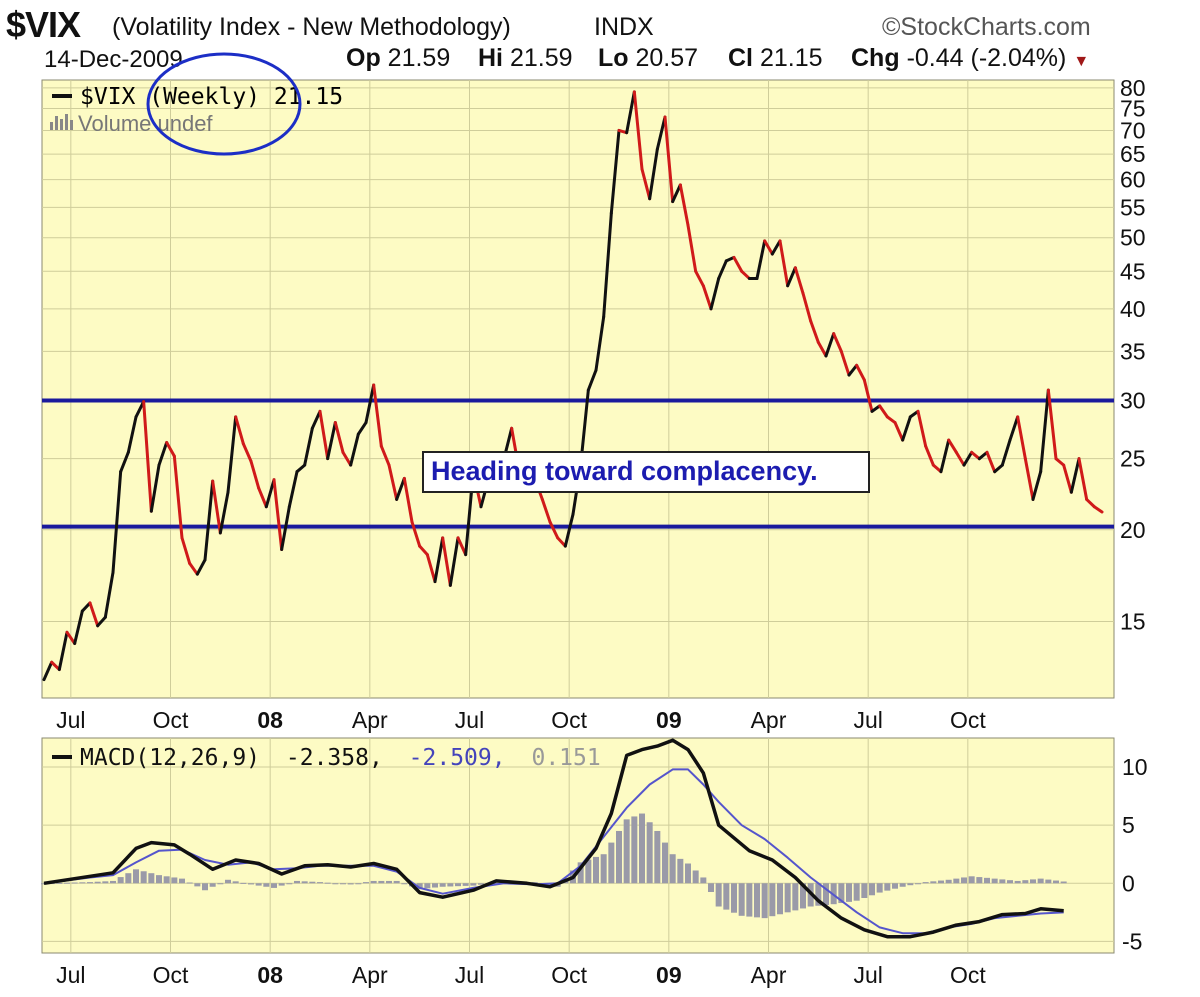  Describe the element at coordinates (61, 122) in the screenshot. I see `volume-bars-icon` at that location.